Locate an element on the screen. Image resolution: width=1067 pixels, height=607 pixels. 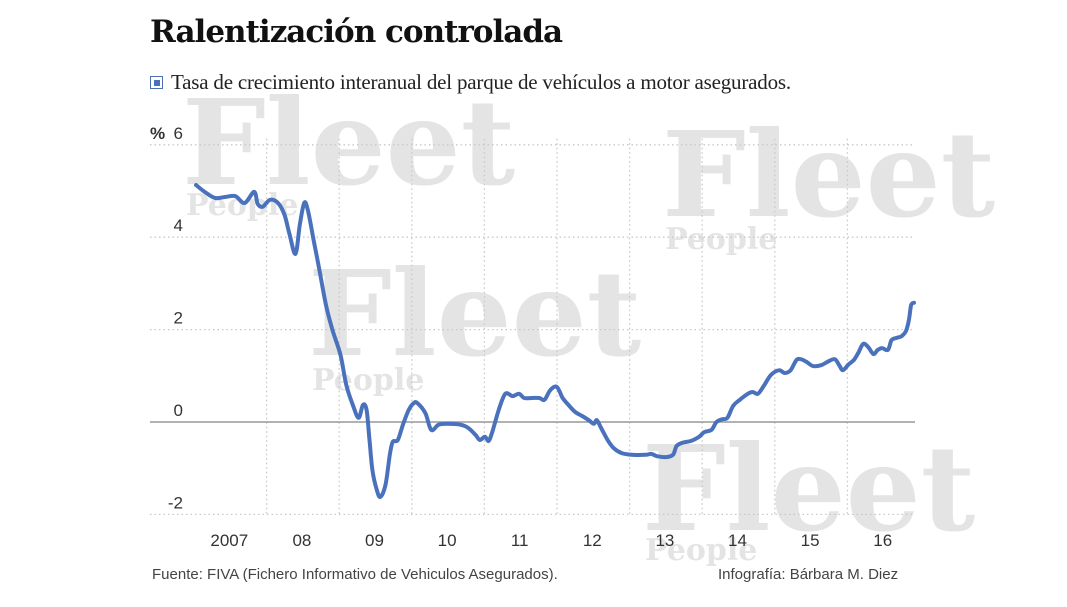
y-tick-label: 2 is located at coordinates (178, 318).